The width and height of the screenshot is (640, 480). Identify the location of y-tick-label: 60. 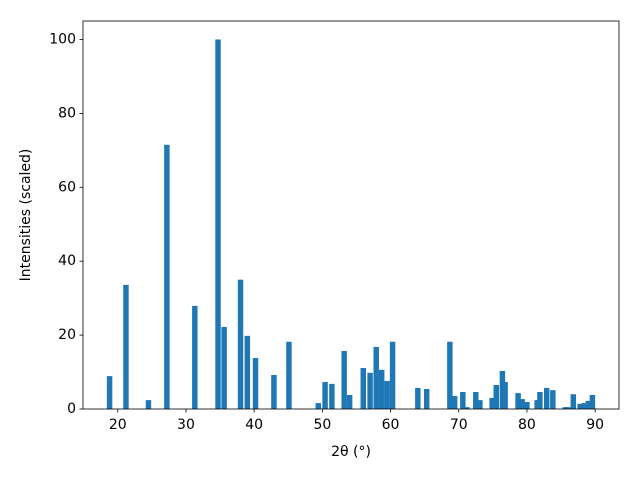
(67, 187).